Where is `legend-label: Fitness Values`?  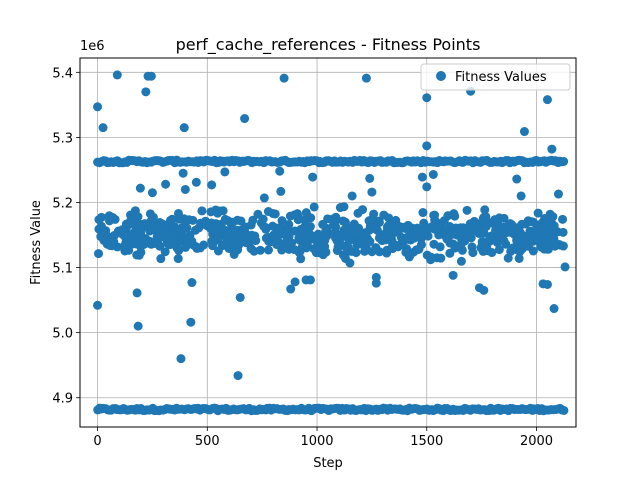
legend-label: Fitness Values is located at coordinates (501, 77).